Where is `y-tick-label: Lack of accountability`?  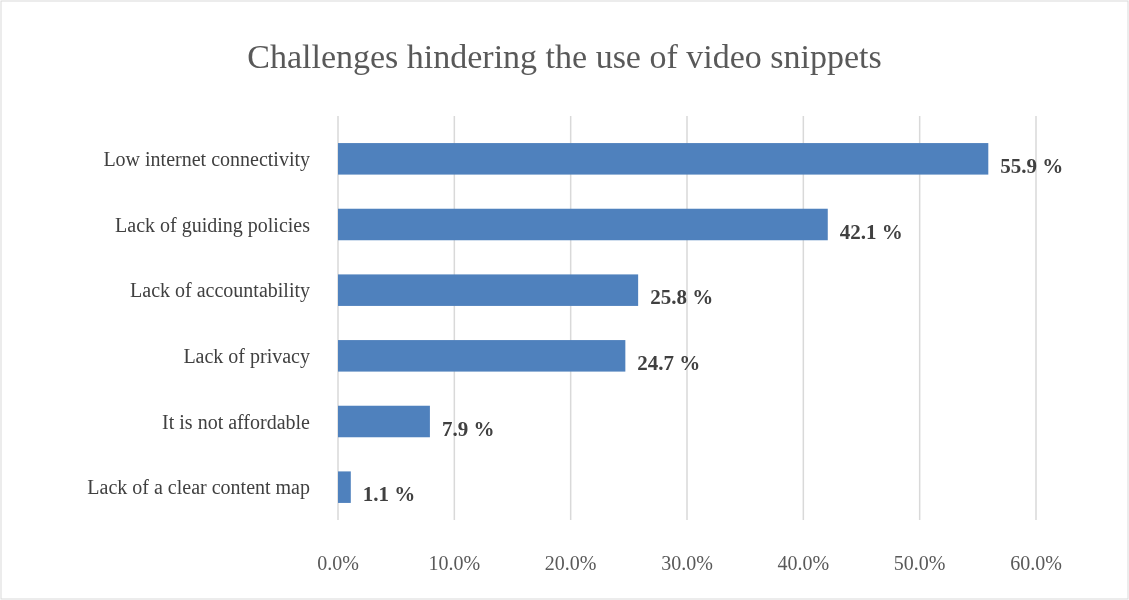
y-tick-label: Lack of accountability is located at coordinates (220, 291).